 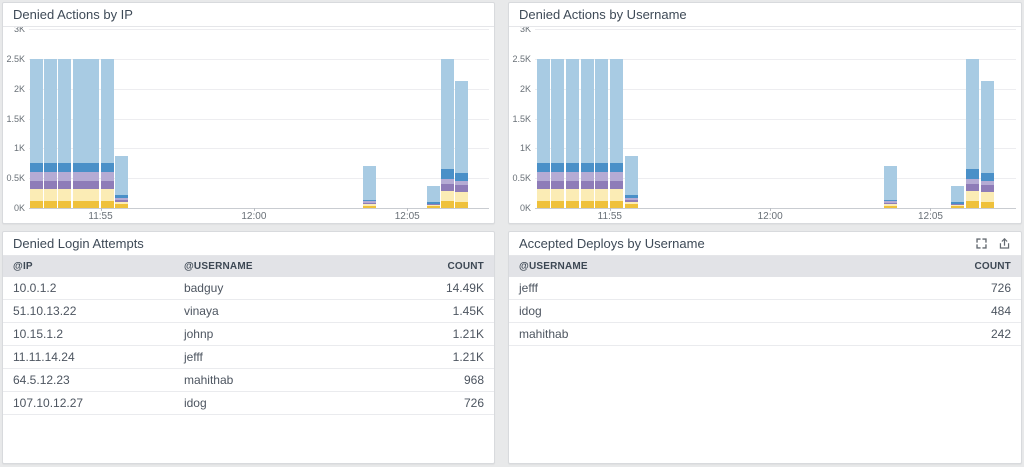 I want to click on panel-title-denied-actions-by-ip: Denied Actions by IP, so click(x=73, y=14).